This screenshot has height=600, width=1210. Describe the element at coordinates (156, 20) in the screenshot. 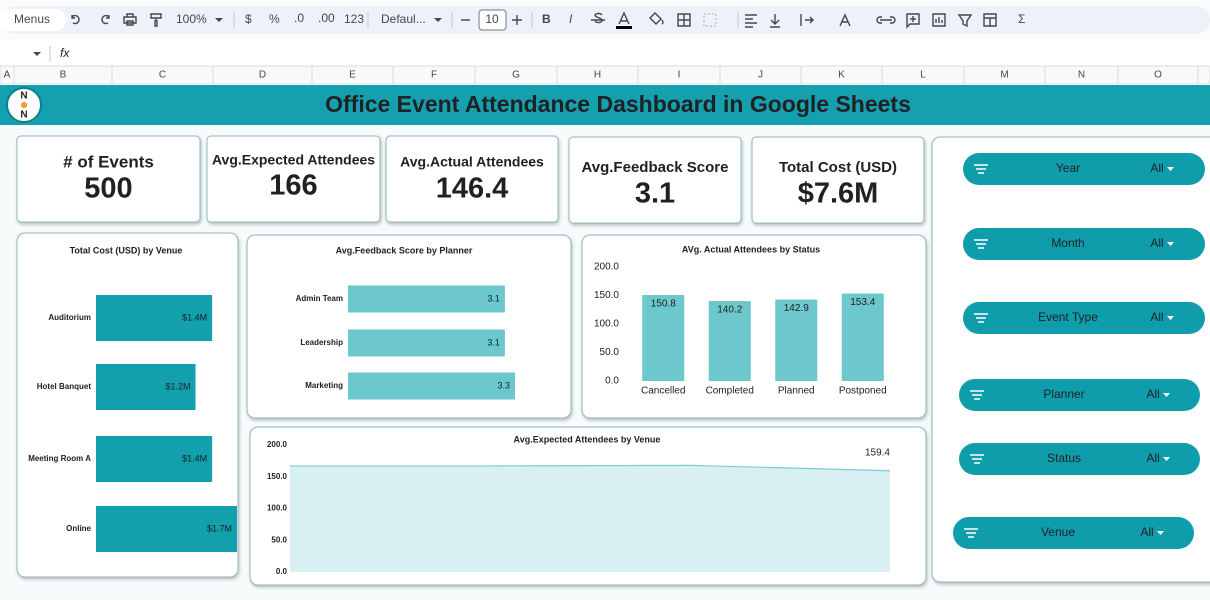

I see `paint-format-icon` at that location.